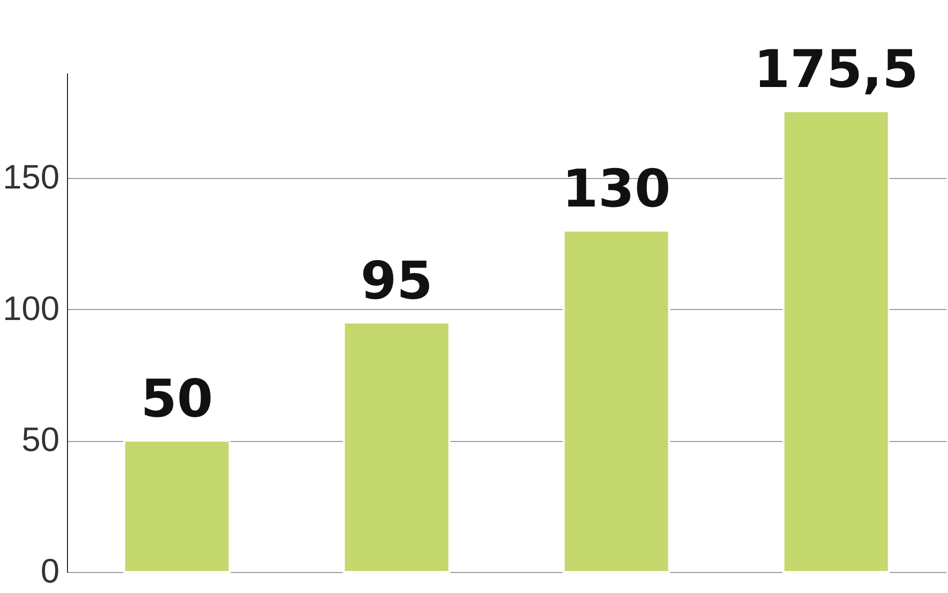 Image resolution: width=948 pixels, height=593 pixels. What do you see at coordinates (31, 177) in the screenshot?
I see `y-tick-label: 150` at bounding box center [31, 177].